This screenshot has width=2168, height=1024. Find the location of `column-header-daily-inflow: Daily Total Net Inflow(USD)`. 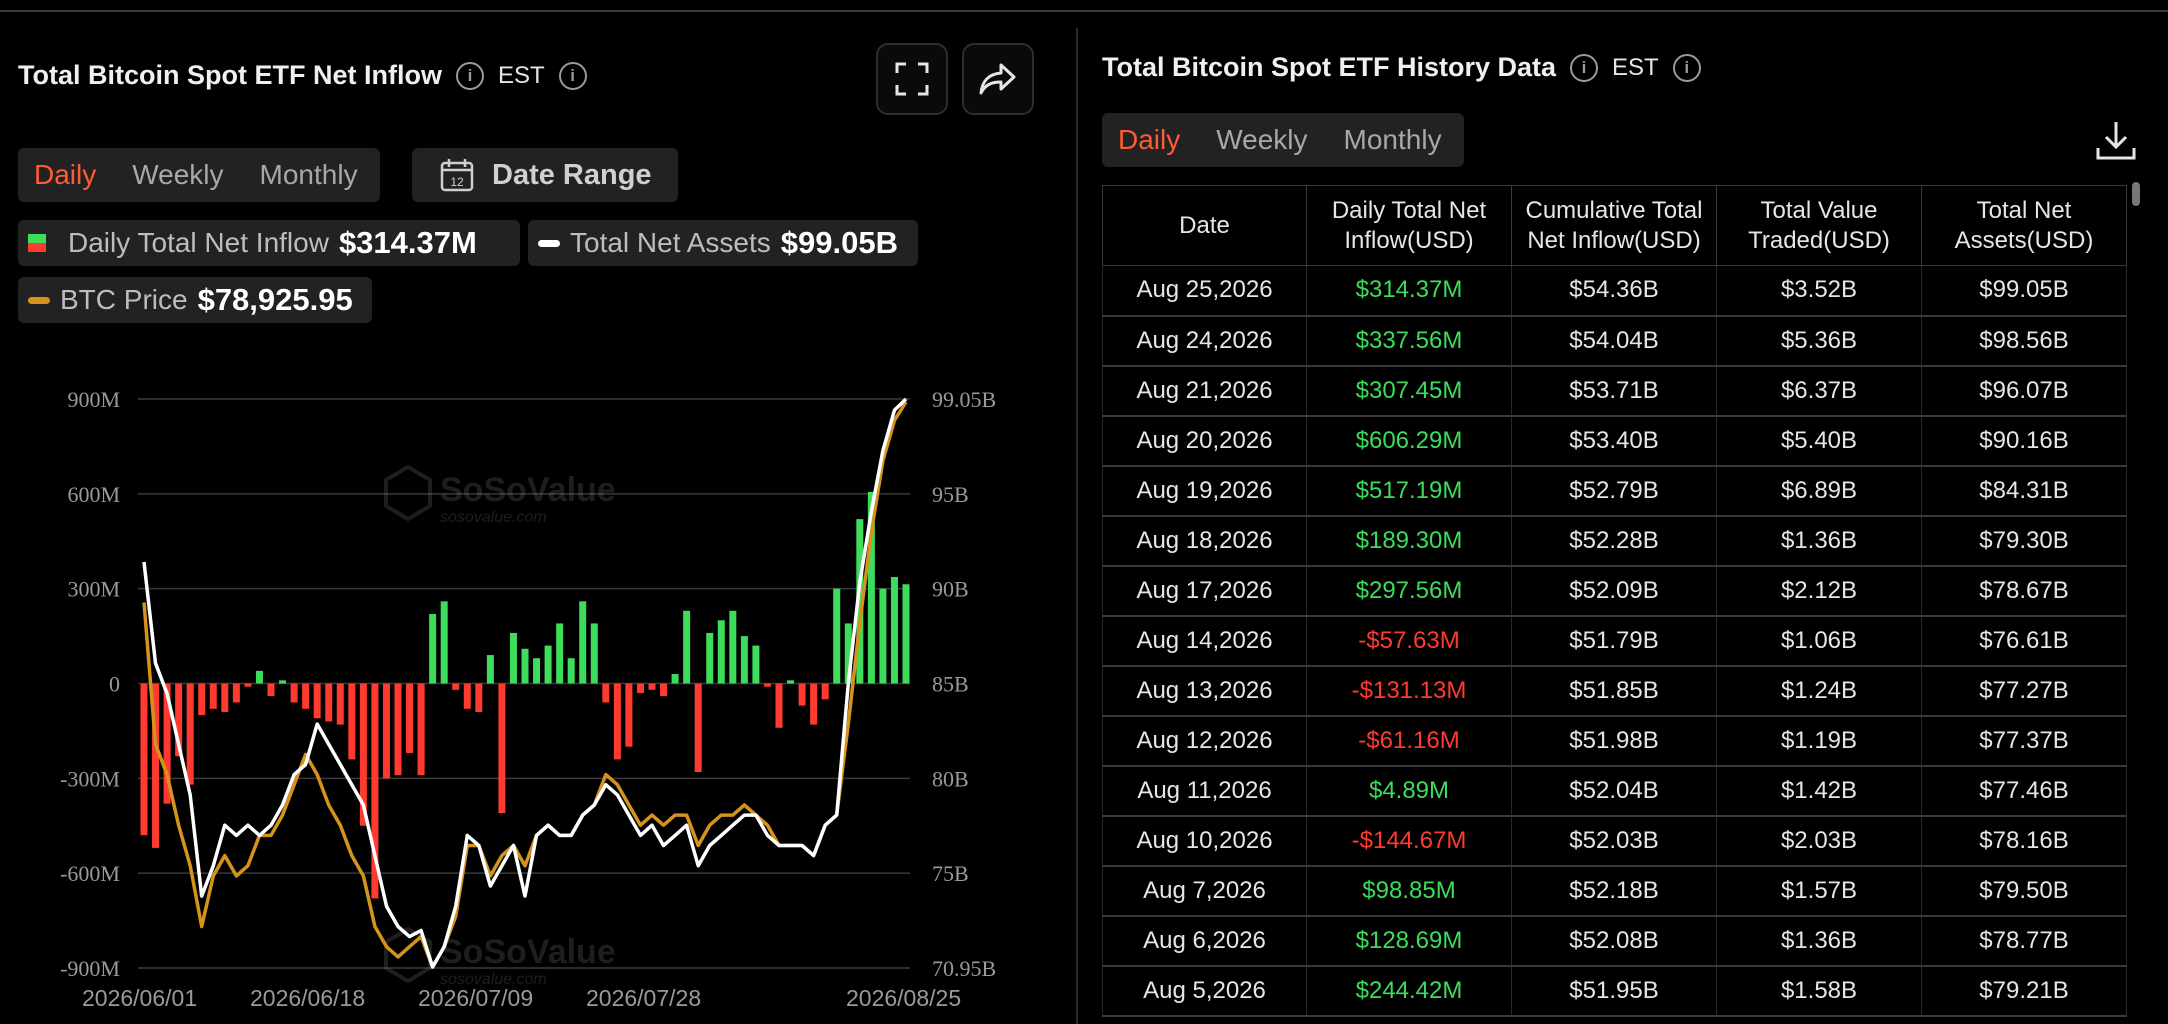

column-header-daily-inflow: Daily Total Net Inflow(USD) is located at coordinates (1409, 225).